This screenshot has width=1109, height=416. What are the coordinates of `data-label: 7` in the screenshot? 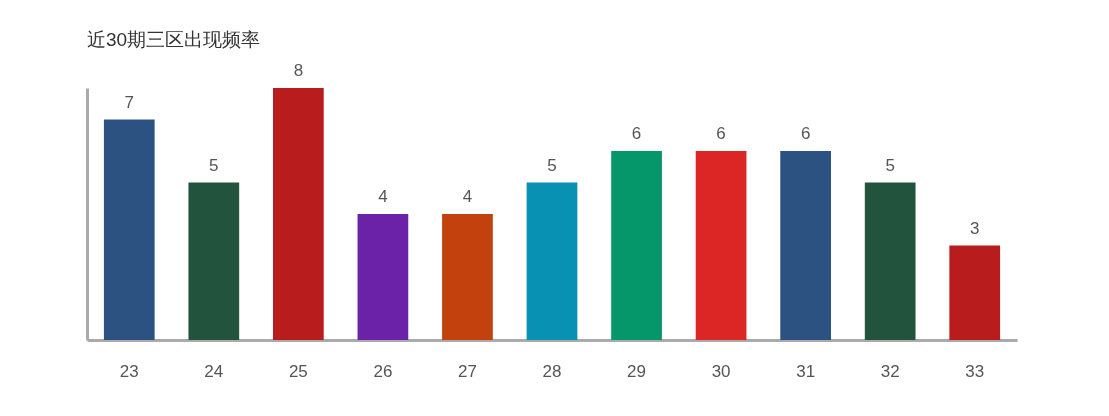 It's located at (129, 102).